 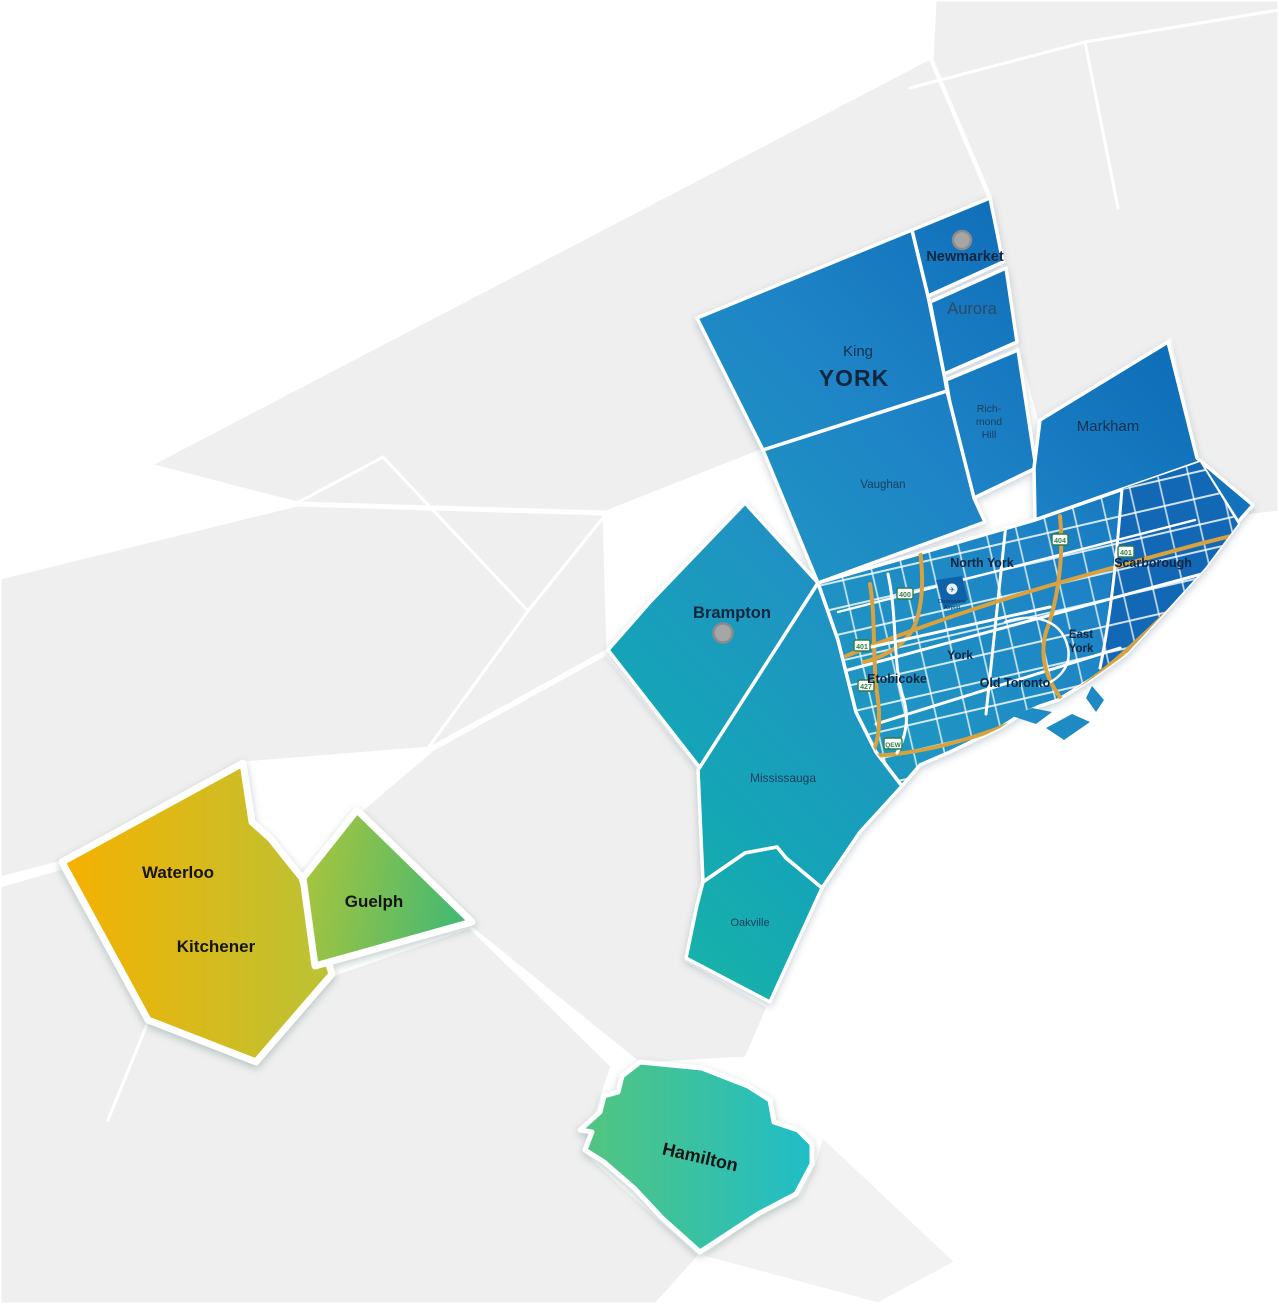 I want to click on svg-text: Rich-, so click(x=989, y=409).